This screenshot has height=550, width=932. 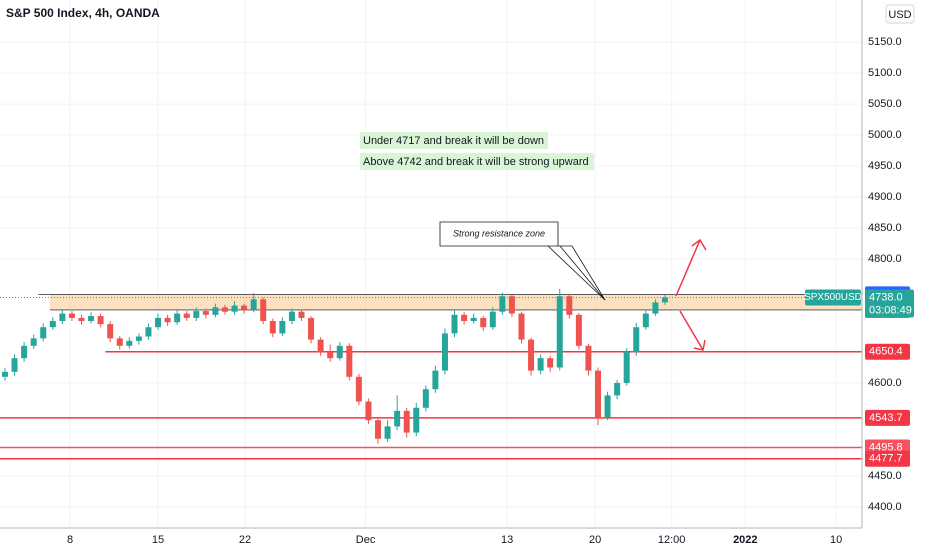 What do you see at coordinates (885, 73) in the screenshot?
I see `y-tick-label: 5100.0` at bounding box center [885, 73].